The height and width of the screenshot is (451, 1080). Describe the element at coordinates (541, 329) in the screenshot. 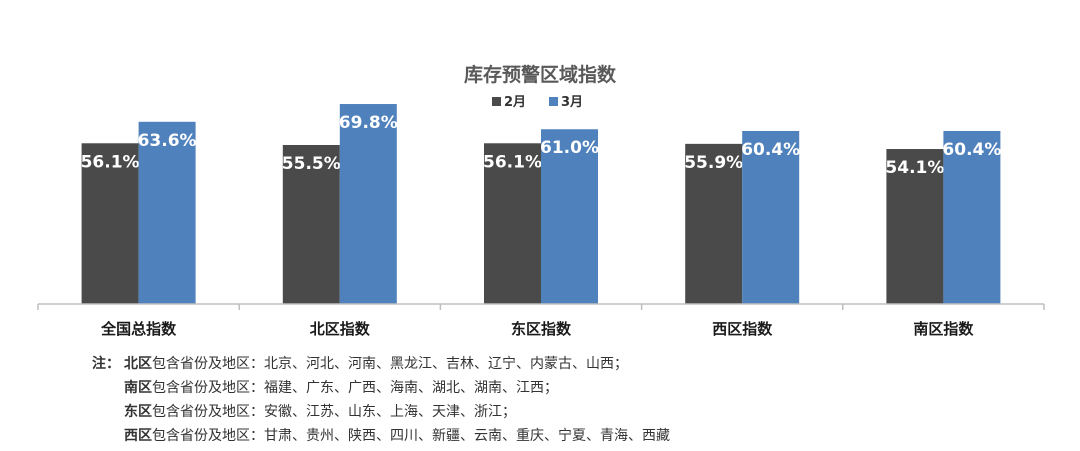

I see `category-label: 东区指数` at that location.